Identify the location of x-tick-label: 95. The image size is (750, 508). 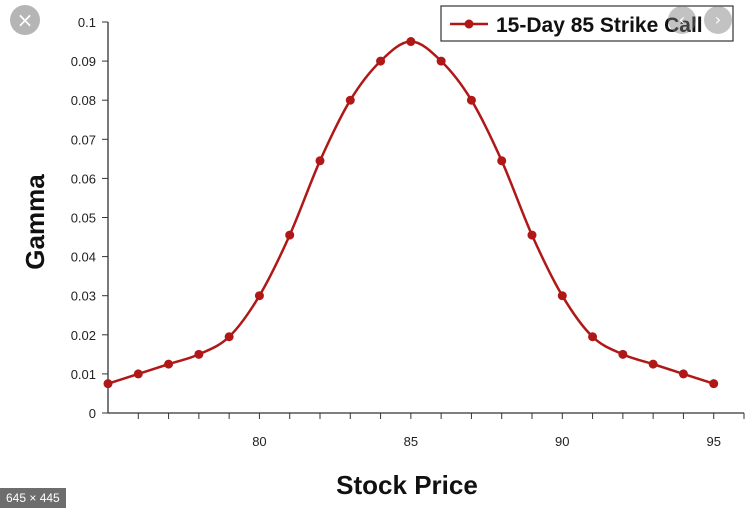
(713, 441).